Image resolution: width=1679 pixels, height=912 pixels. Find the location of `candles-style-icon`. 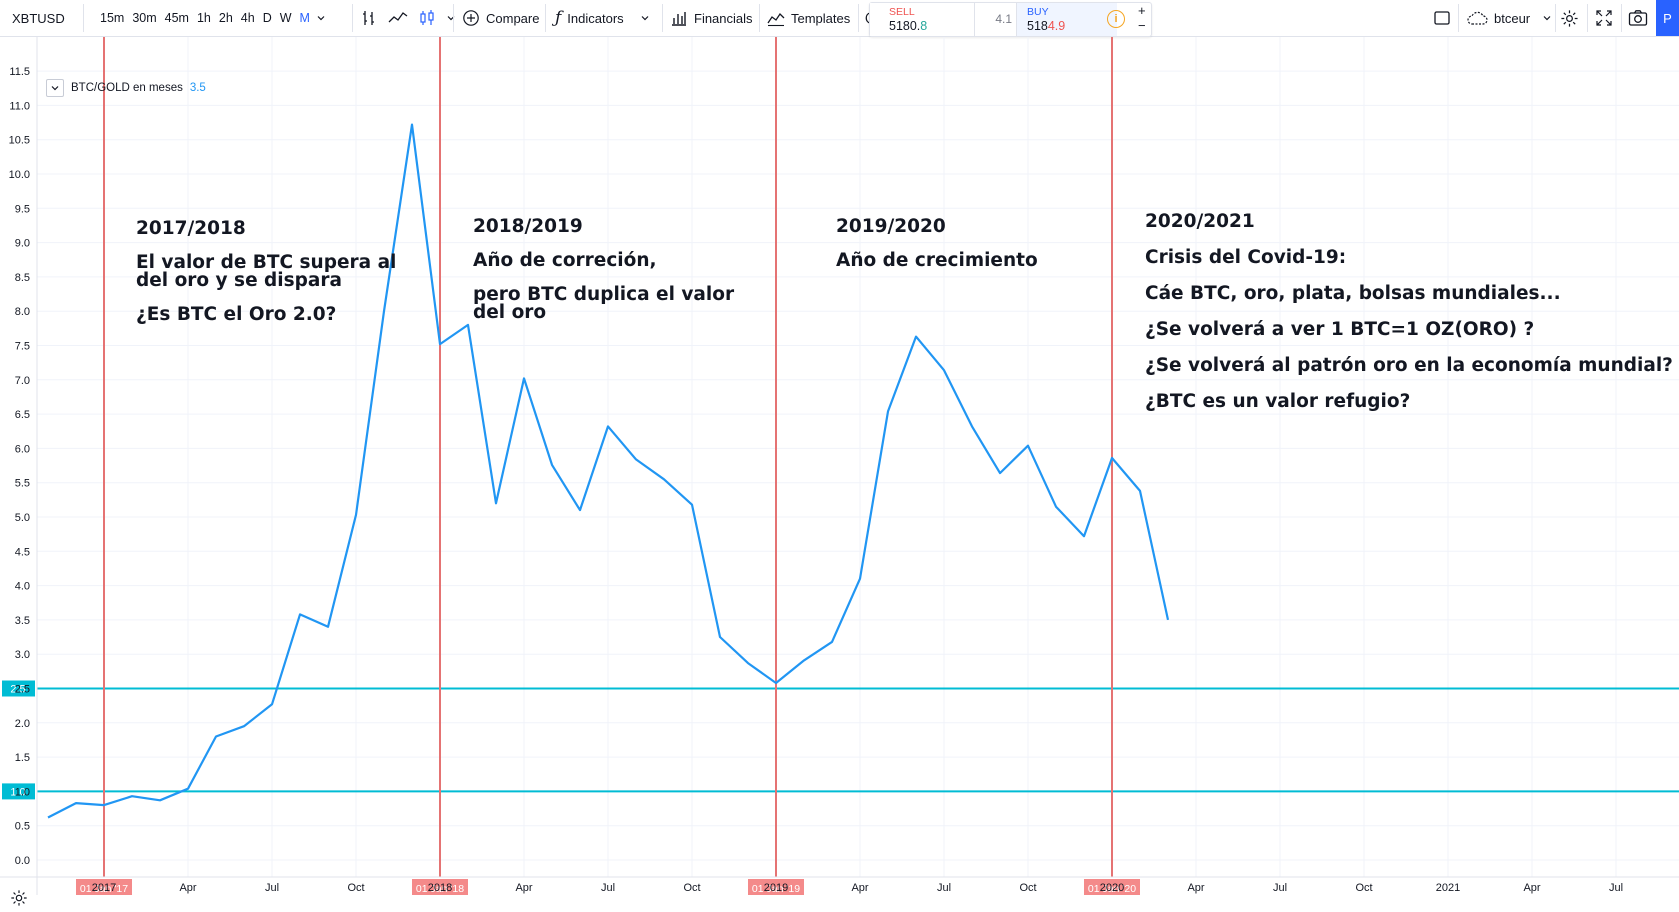

candles-style-icon is located at coordinates (427, 18).